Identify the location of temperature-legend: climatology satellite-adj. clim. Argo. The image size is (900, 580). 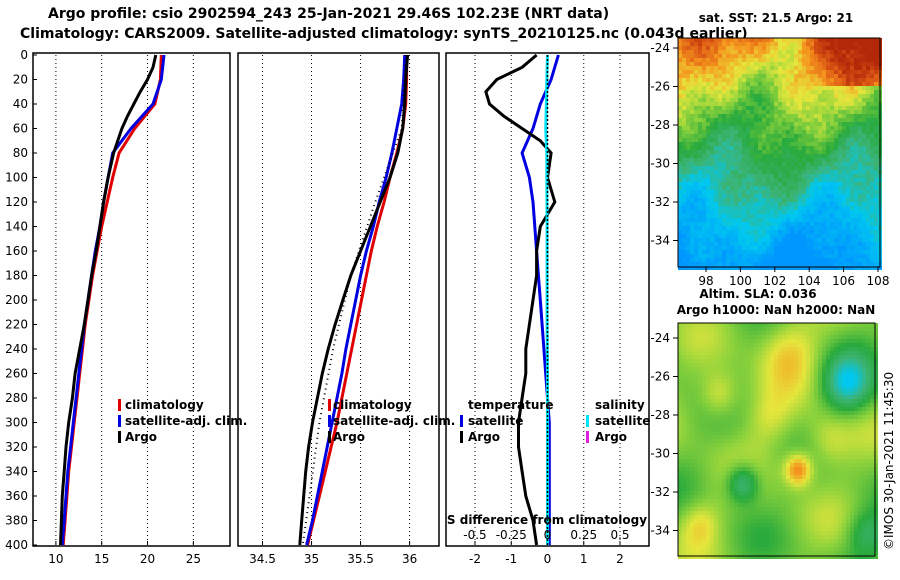
(182, 421).